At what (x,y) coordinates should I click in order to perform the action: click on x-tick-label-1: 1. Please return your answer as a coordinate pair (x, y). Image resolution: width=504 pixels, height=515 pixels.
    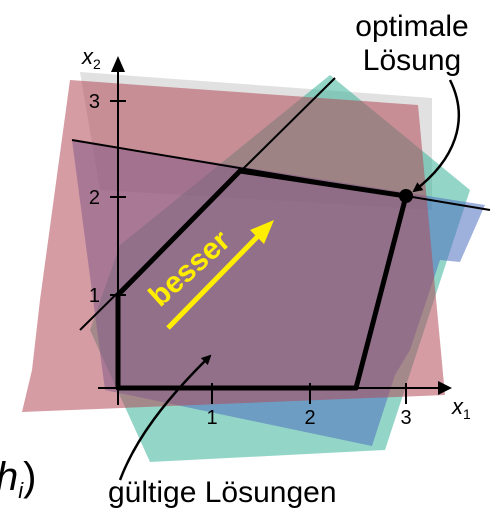
    Looking at the image, I should click on (211, 418).